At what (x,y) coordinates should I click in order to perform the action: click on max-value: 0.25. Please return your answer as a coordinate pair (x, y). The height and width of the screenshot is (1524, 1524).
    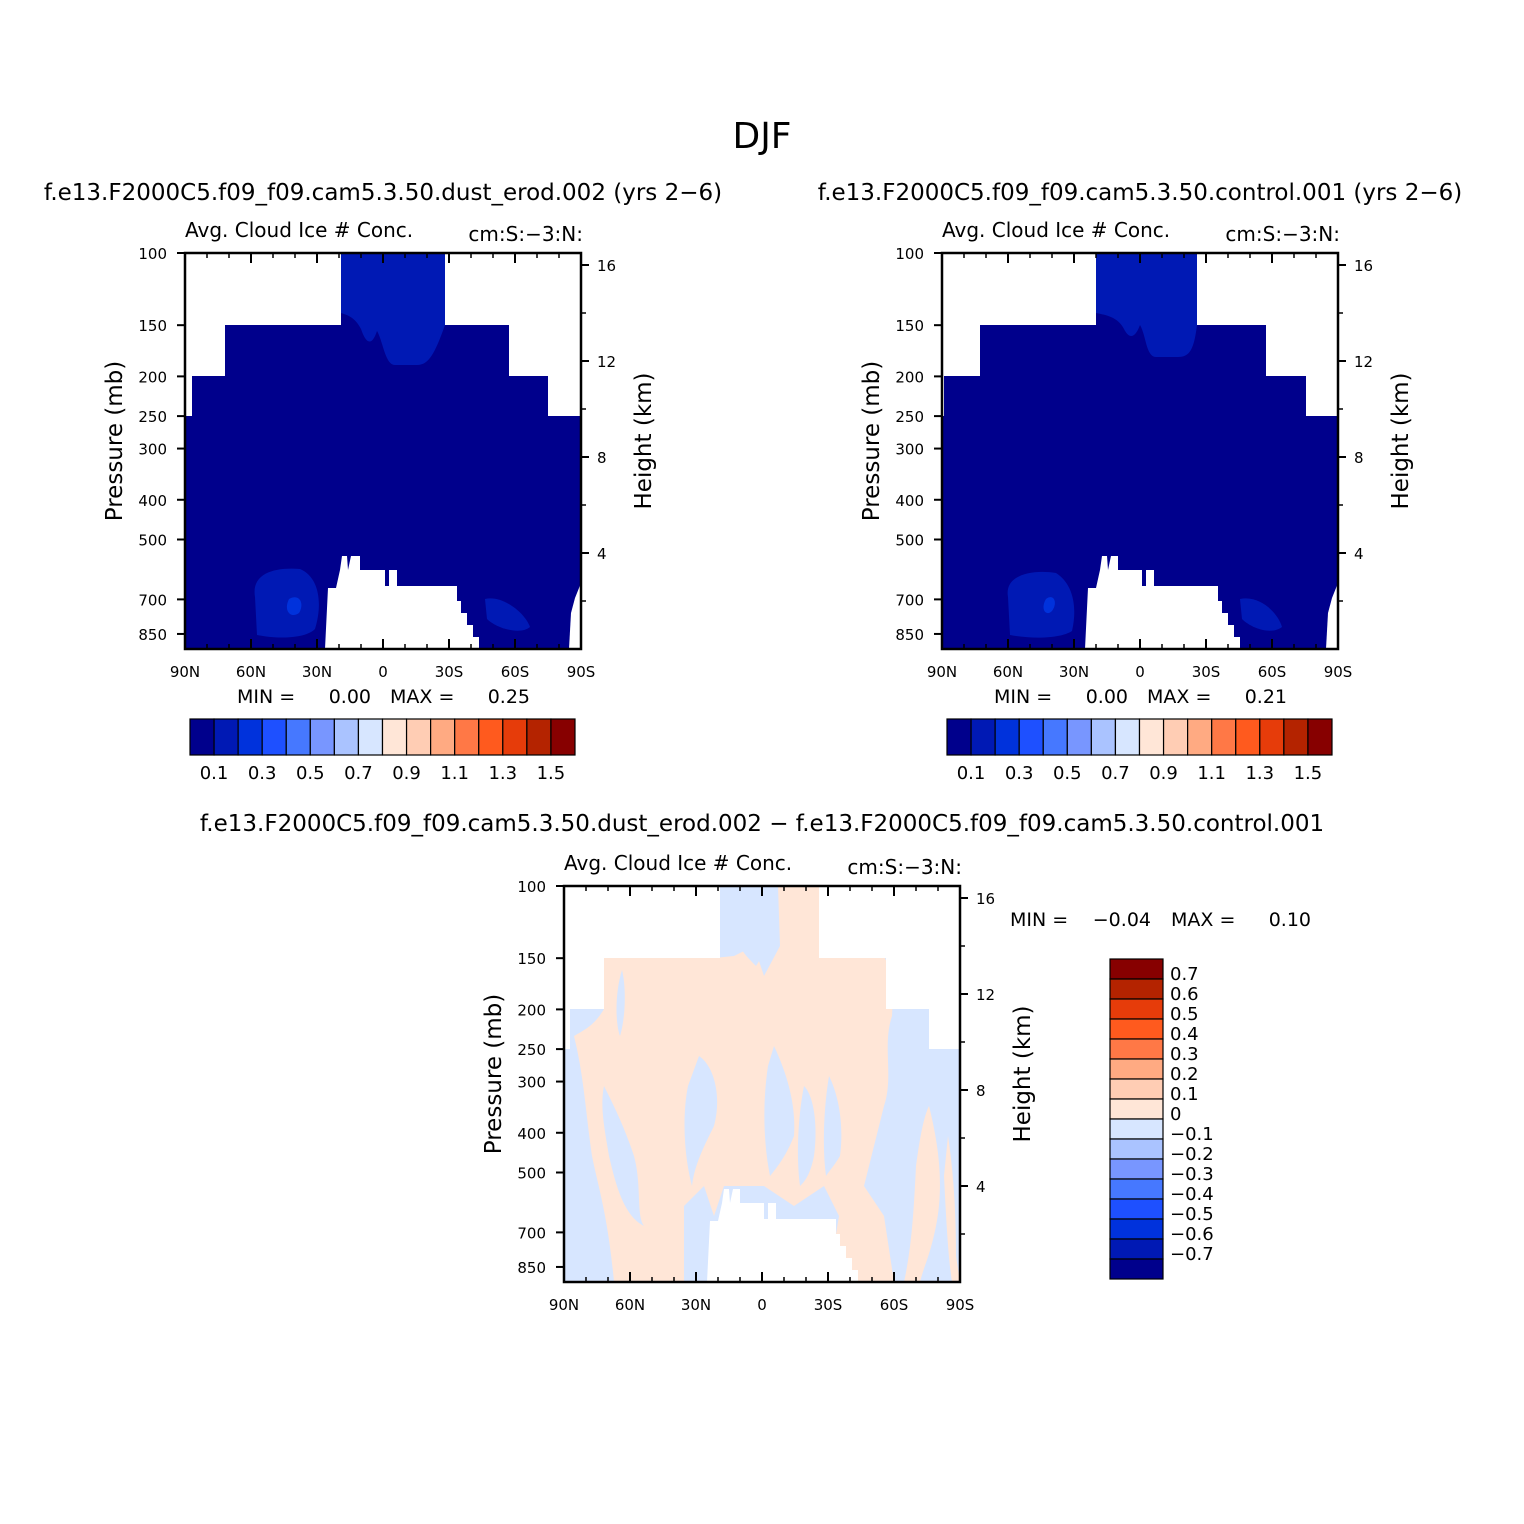
    Looking at the image, I should click on (509, 697).